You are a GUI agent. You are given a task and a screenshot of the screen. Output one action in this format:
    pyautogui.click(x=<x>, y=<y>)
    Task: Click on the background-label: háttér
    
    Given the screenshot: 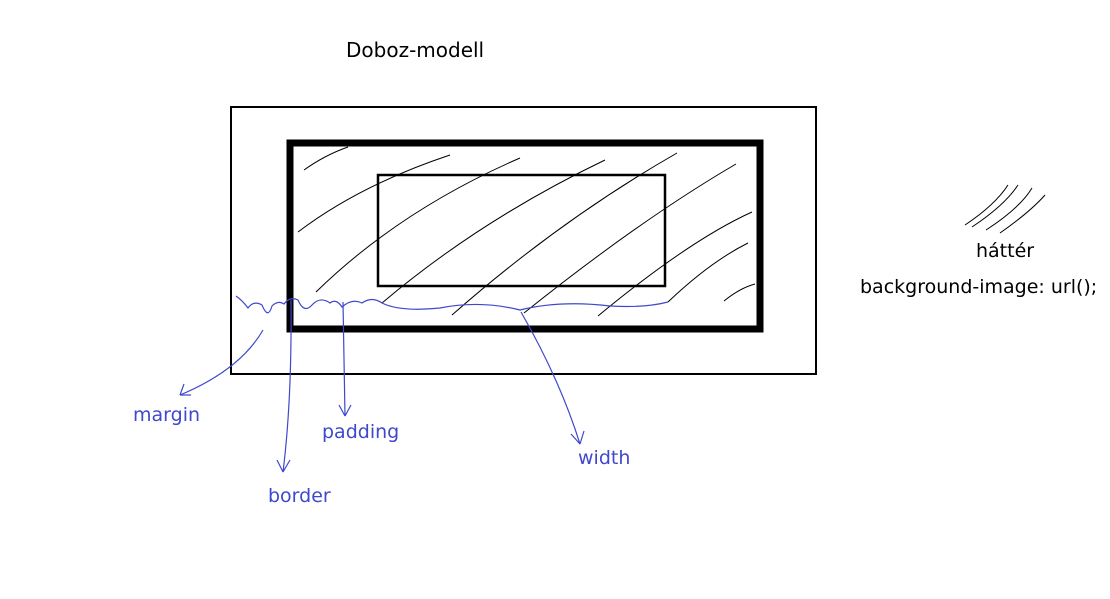 What is the action you would take?
    pyautogui.click(x=1005, y=251)
    